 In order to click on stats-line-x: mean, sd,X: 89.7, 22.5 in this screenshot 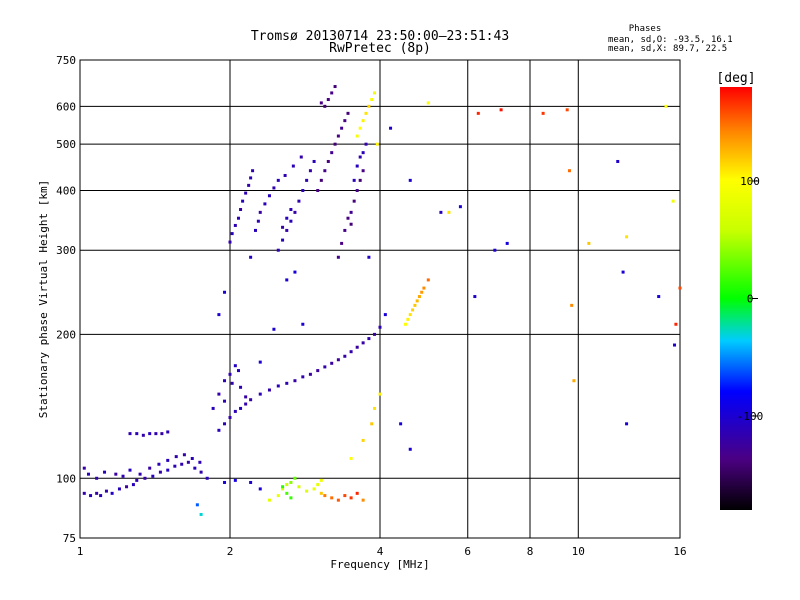, I will do `click(667, 49)`.